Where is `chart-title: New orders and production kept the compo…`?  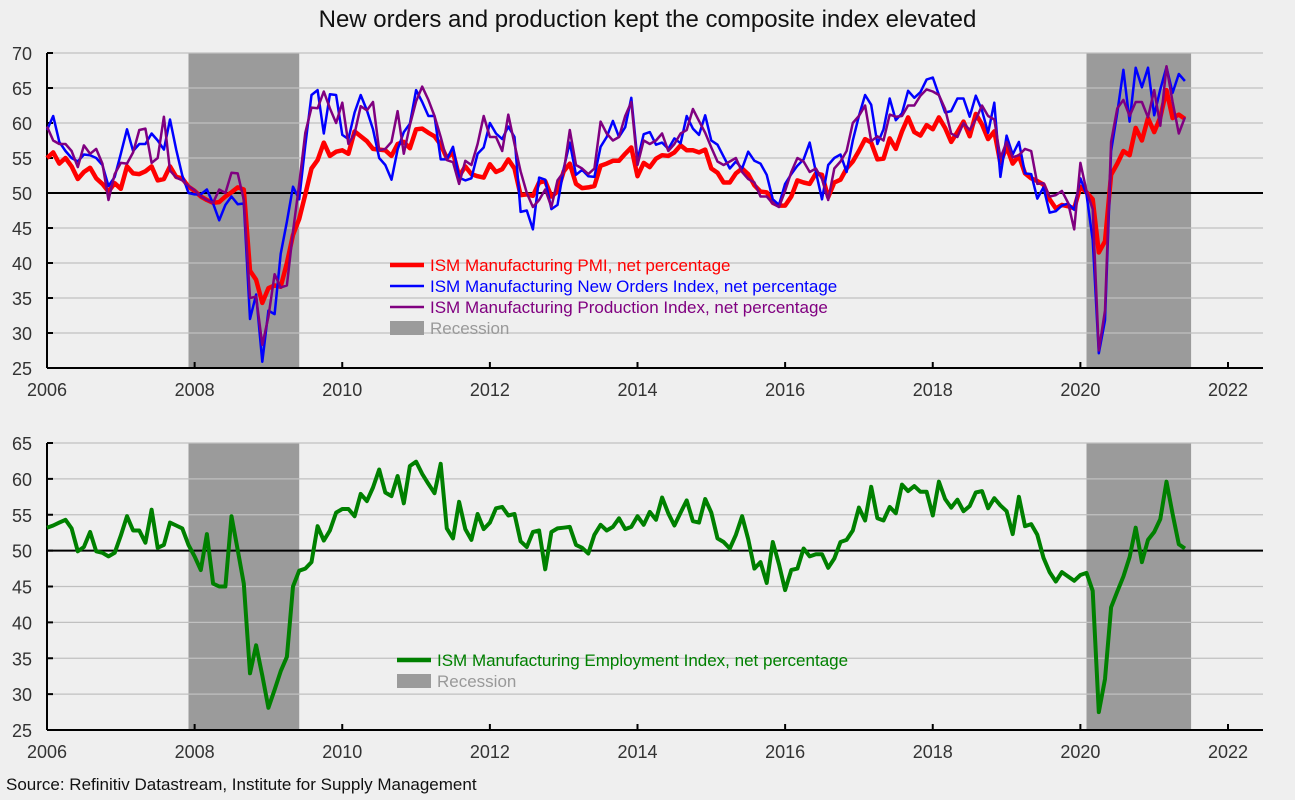 chart-title: New orders and production kept the compo… is located at coordinates (647, 19).